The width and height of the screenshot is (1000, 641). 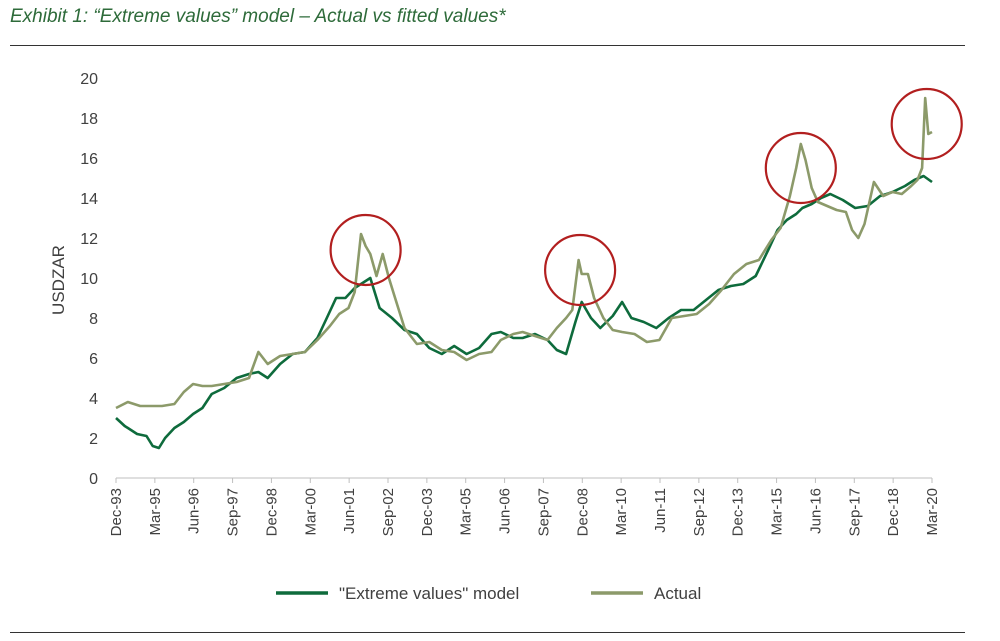 I want to click on x-tick-label: Jun-06, so click(x=505, y=511).